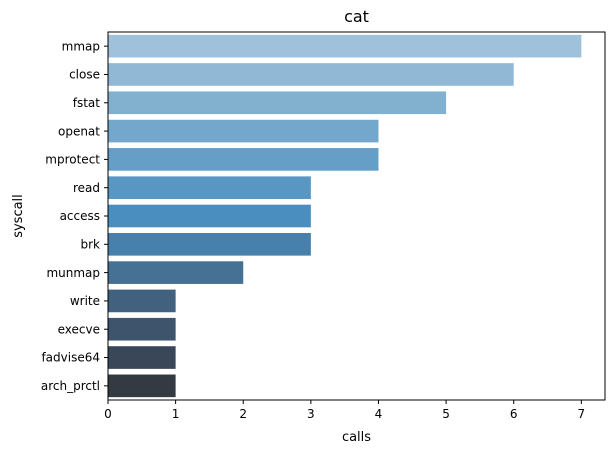  Describe the element at coordinates (446, 414) in the screenshot. I see `x-tick-label-5: 5` at that location.